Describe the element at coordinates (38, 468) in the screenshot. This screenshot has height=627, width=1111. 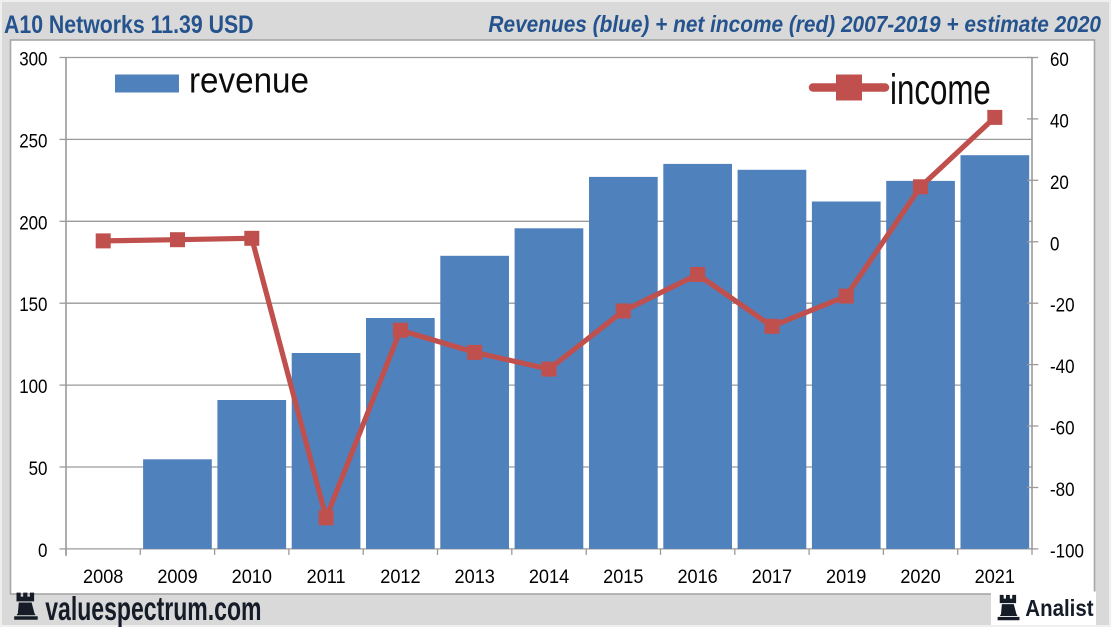
I see `svg-text: 50` at that location.